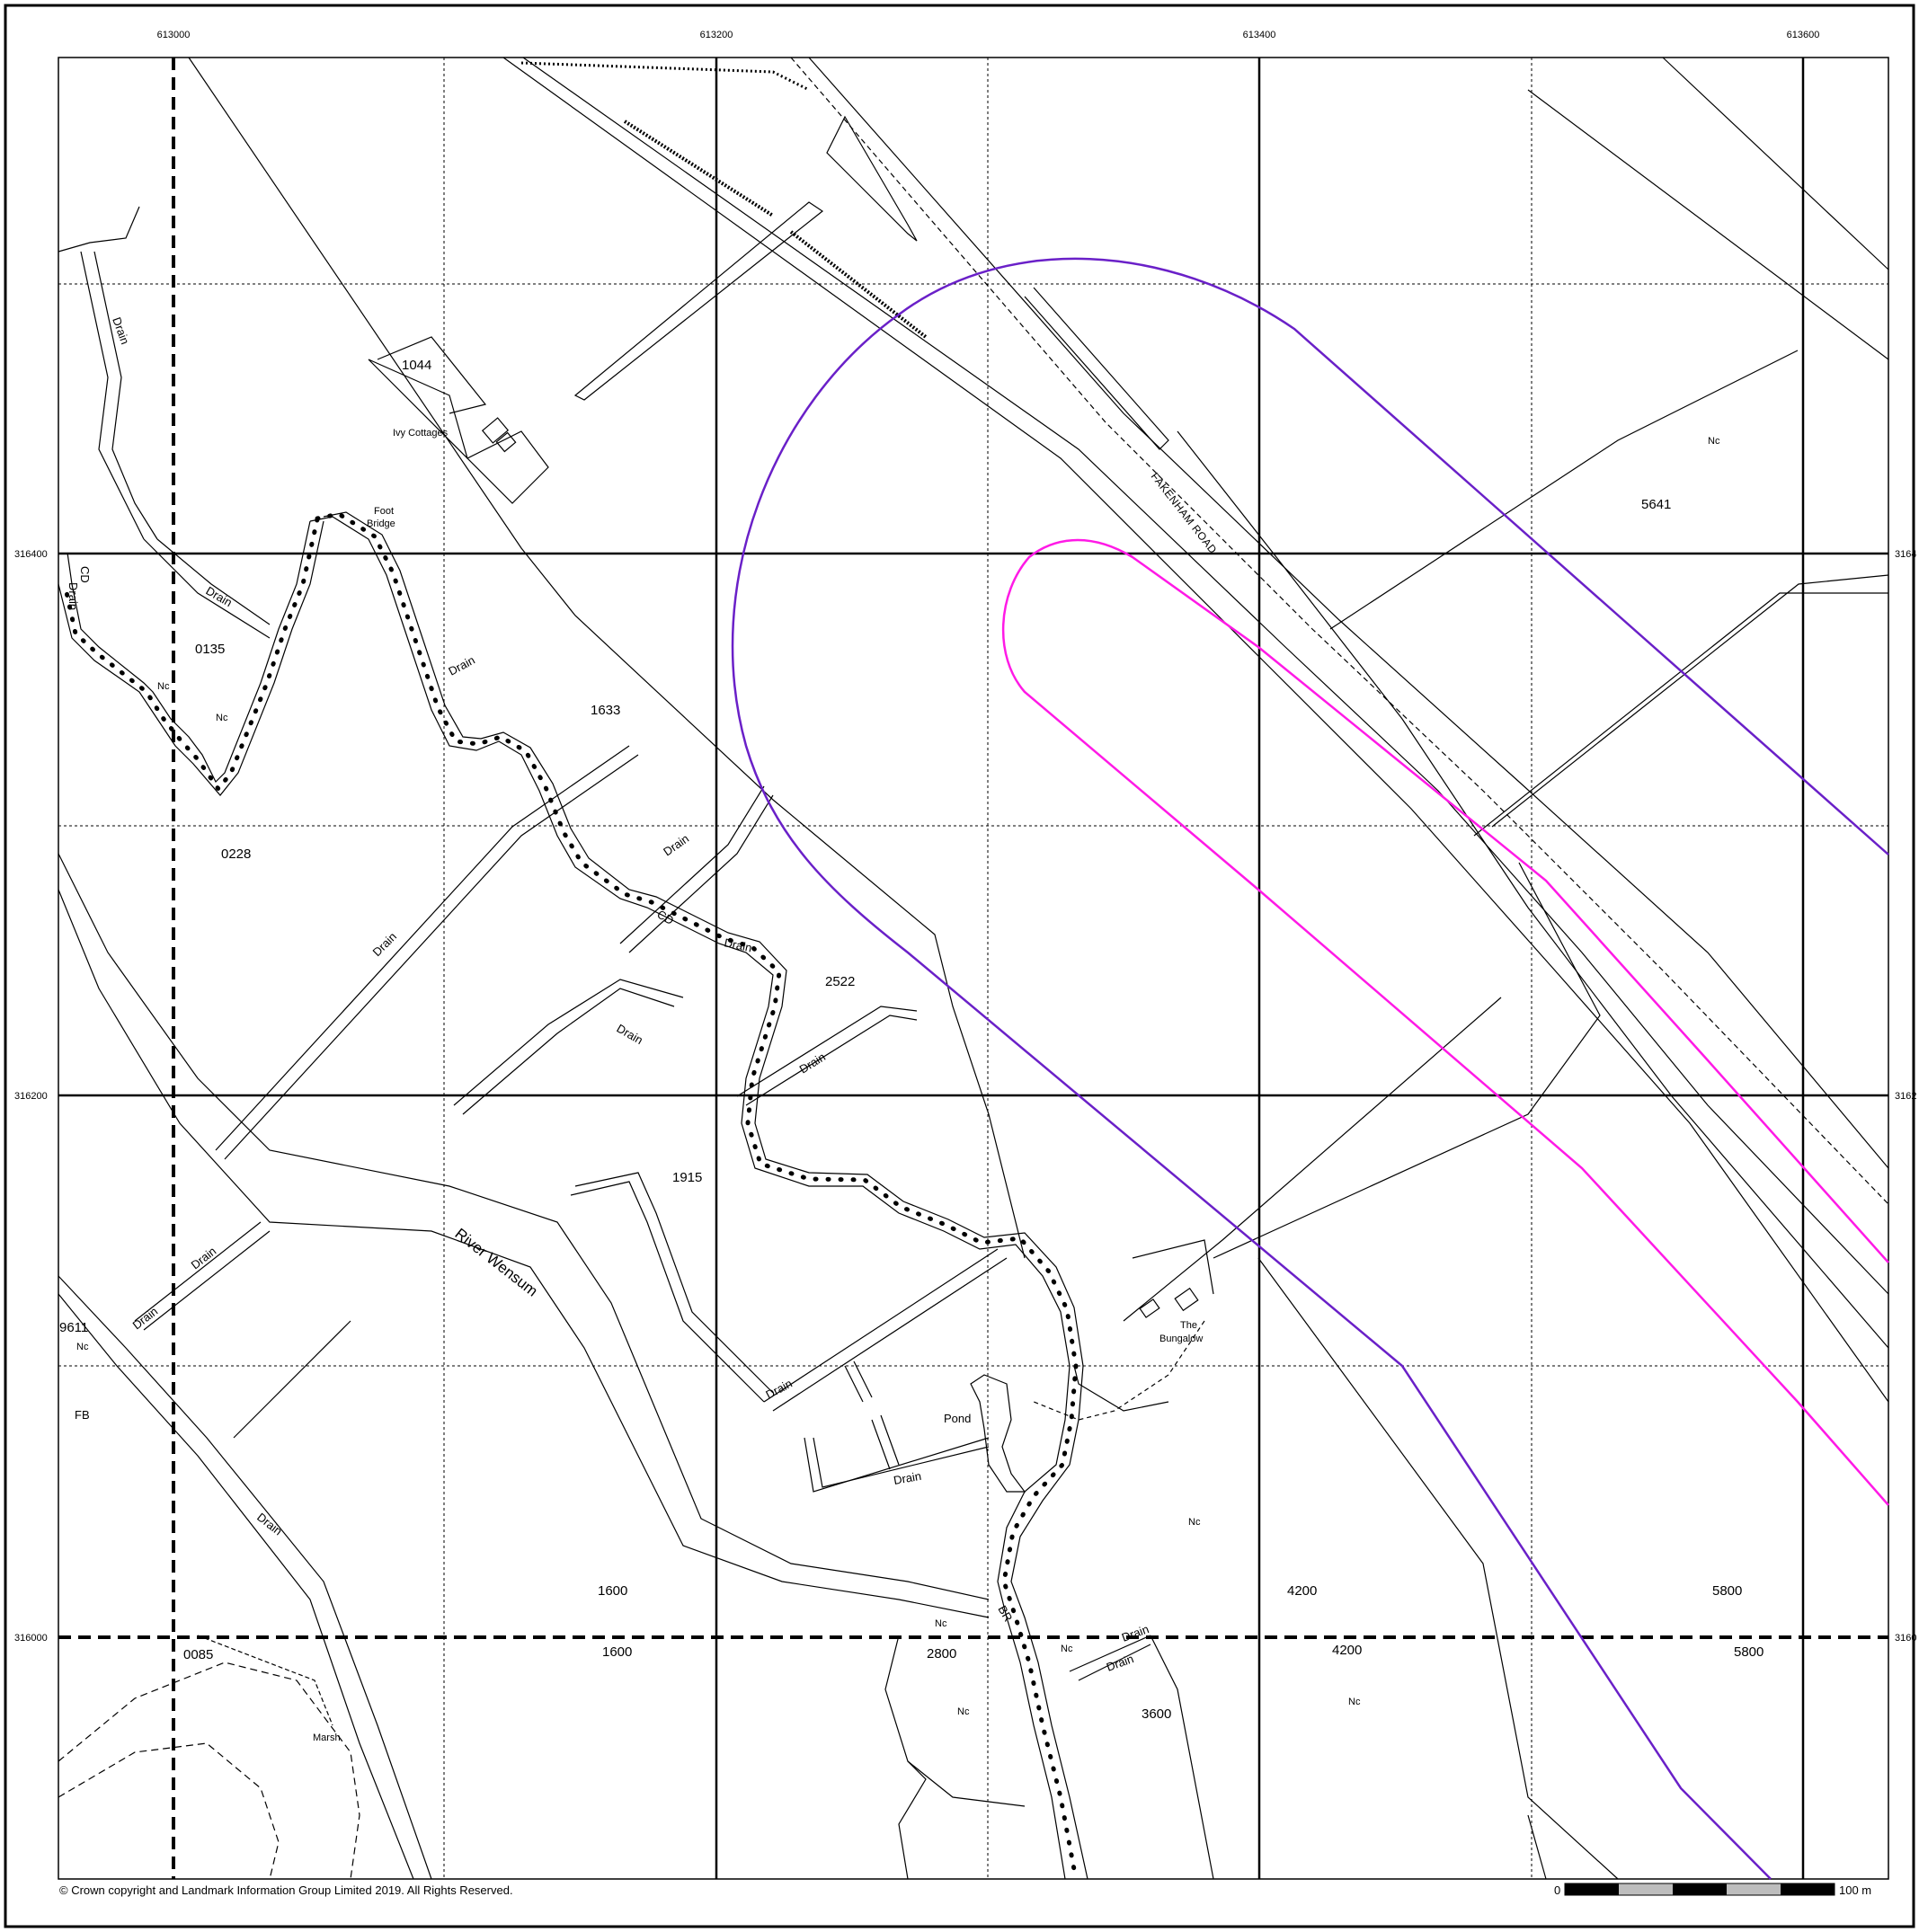 The width and height of the screenshot is (1919, 1932). I want to click on nc-label-1: Nc, so click(164, 686).